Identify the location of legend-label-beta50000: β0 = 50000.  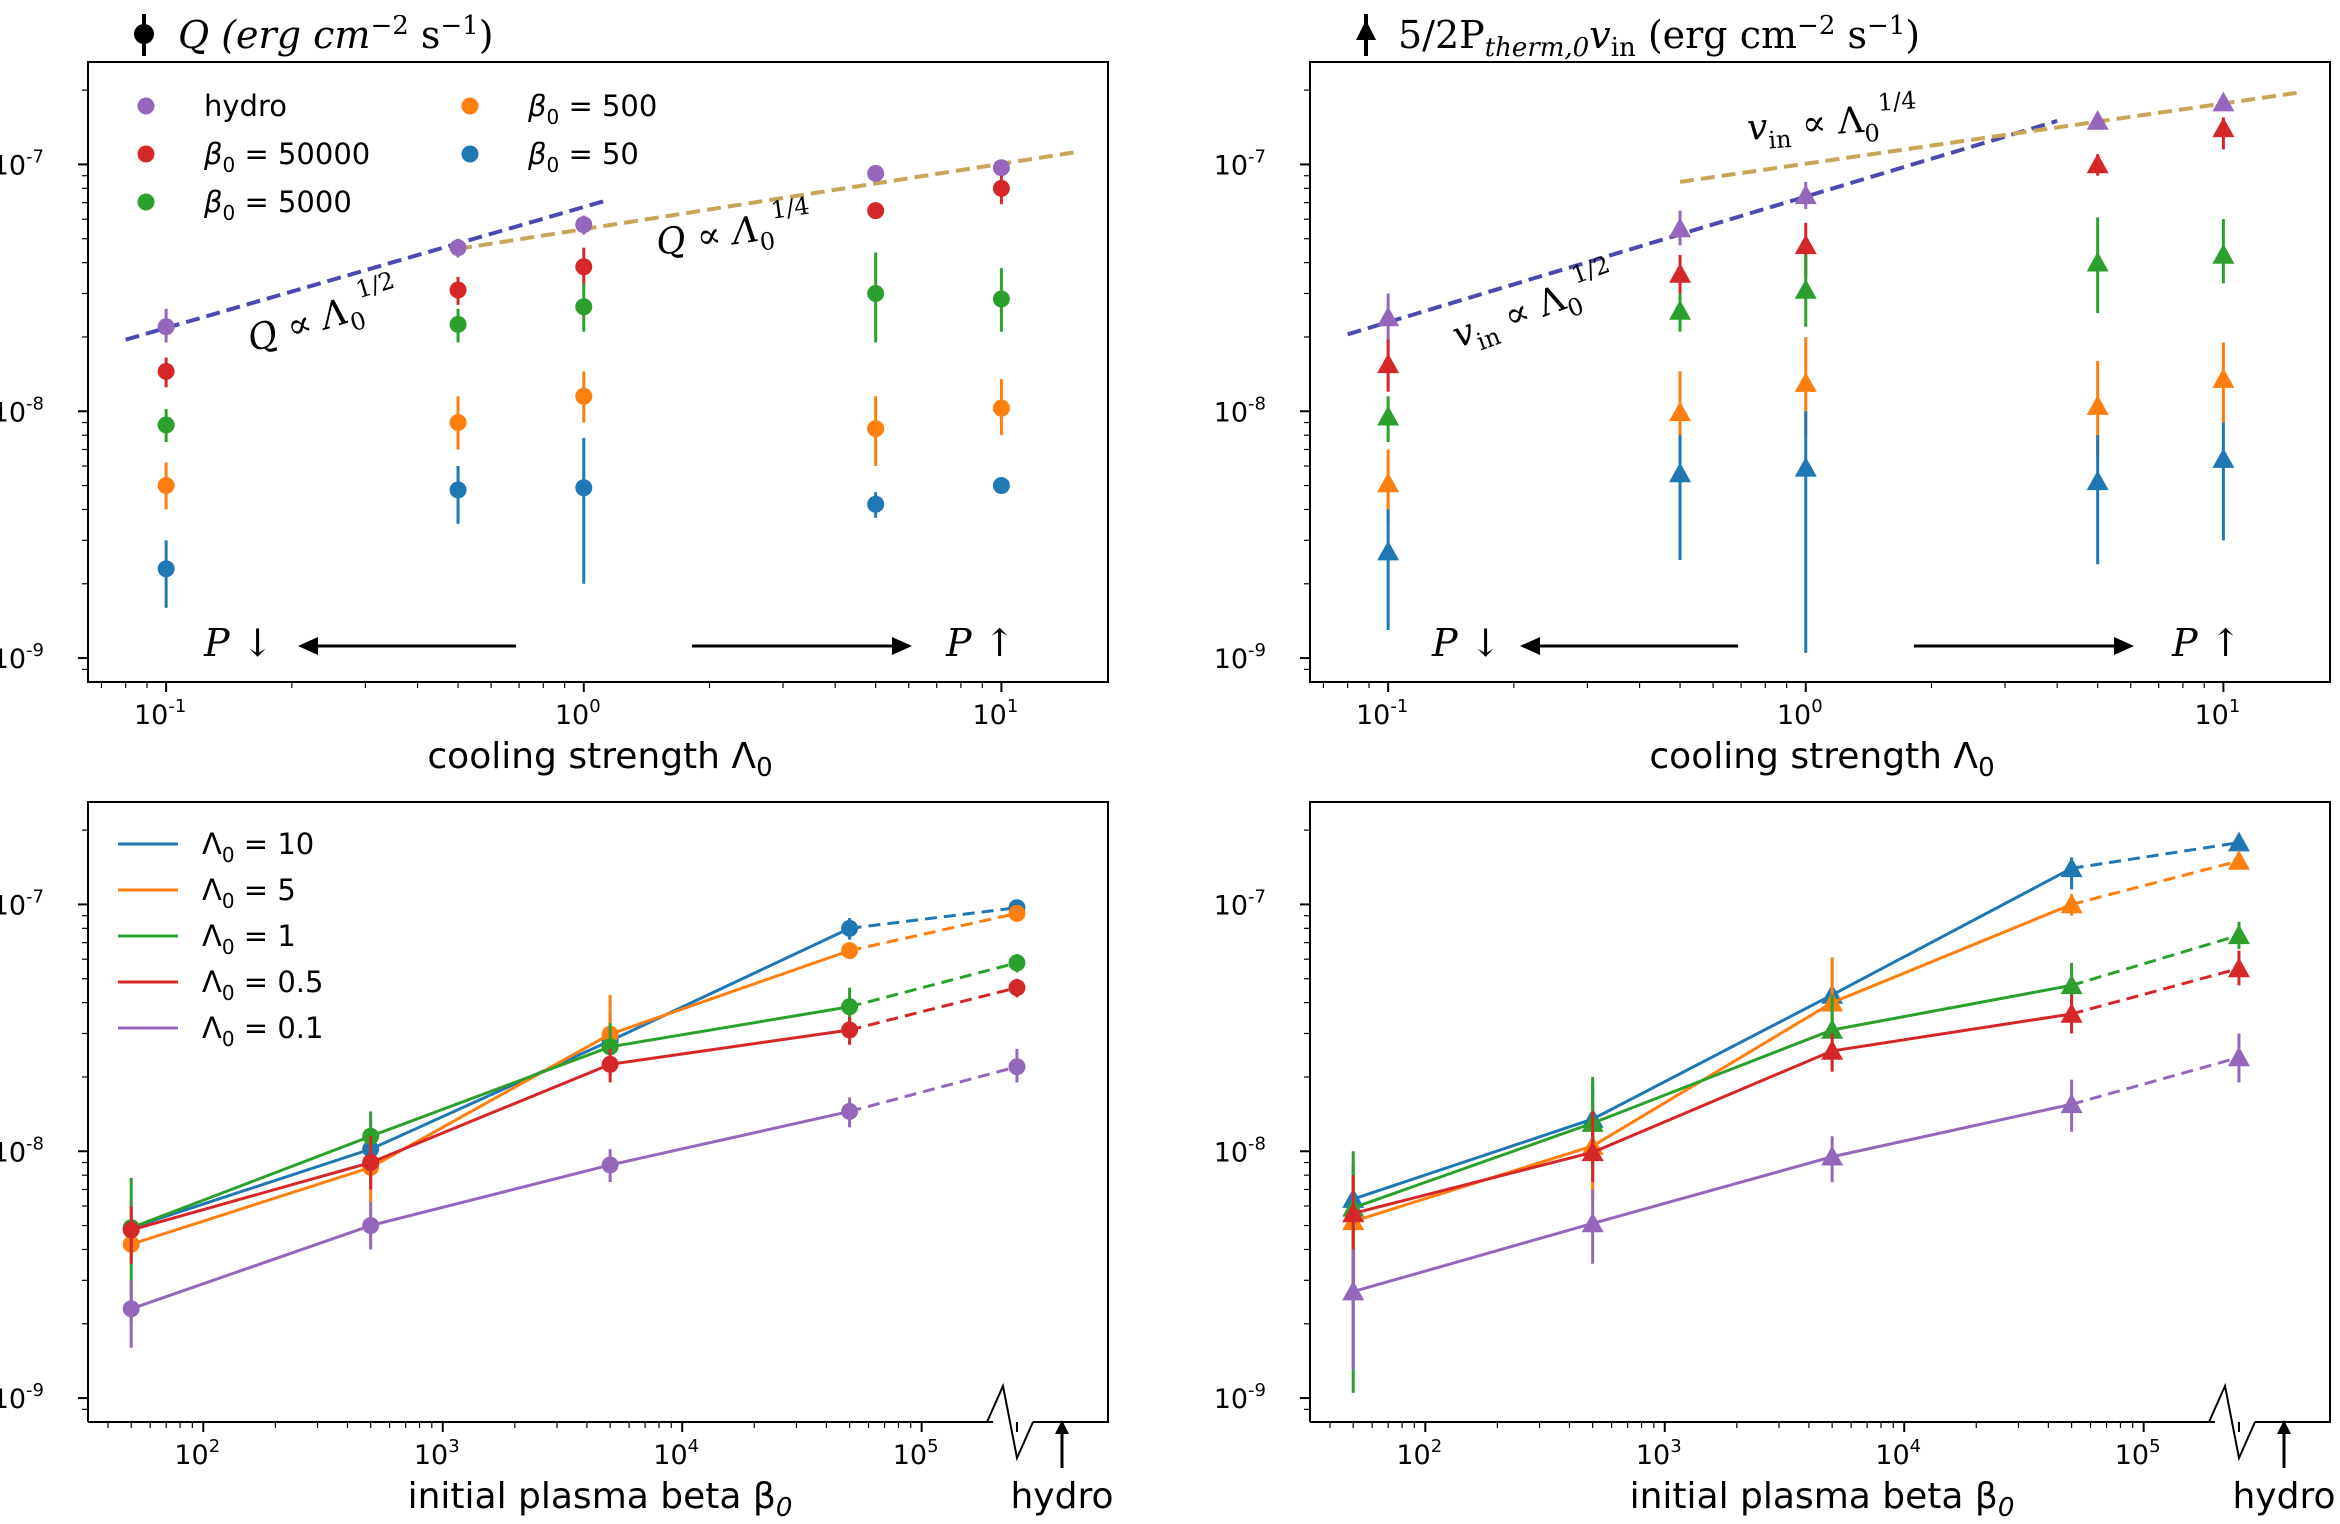
(286, 157).